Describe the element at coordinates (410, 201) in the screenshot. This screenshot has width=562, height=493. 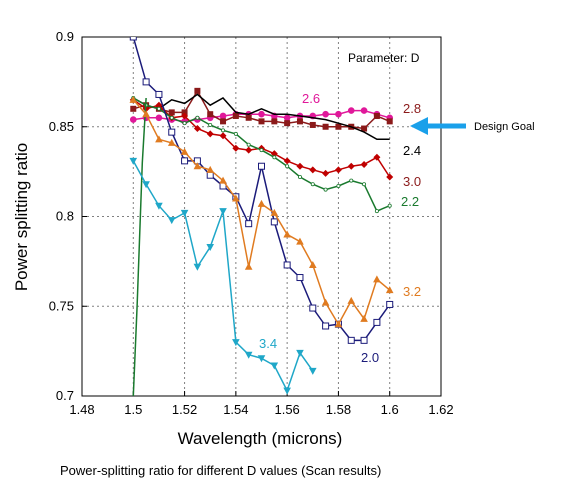
I see `series-label-2-2: 2.2` at that location.